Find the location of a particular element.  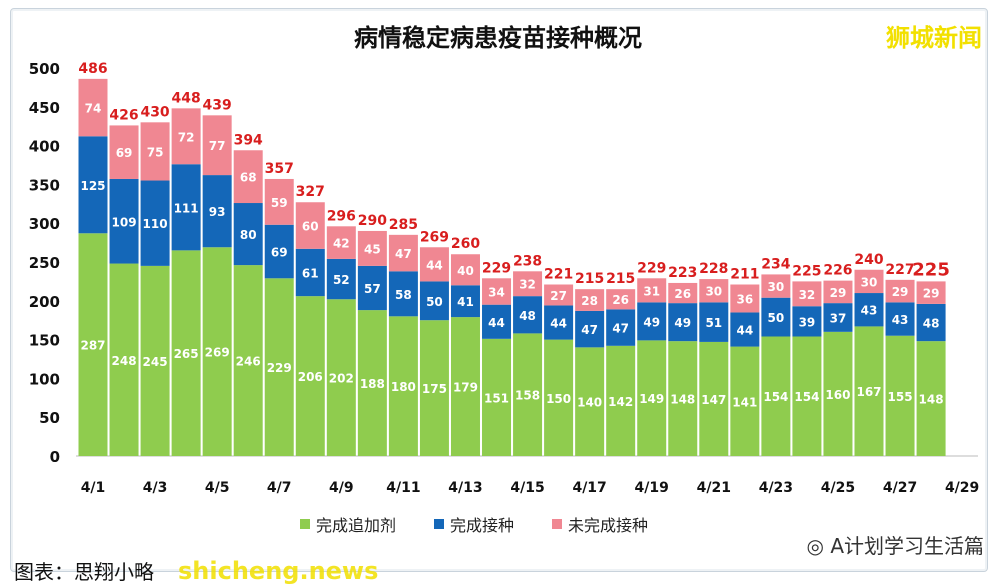

bar-value-label: 57 is located at coordinates (372, 289).